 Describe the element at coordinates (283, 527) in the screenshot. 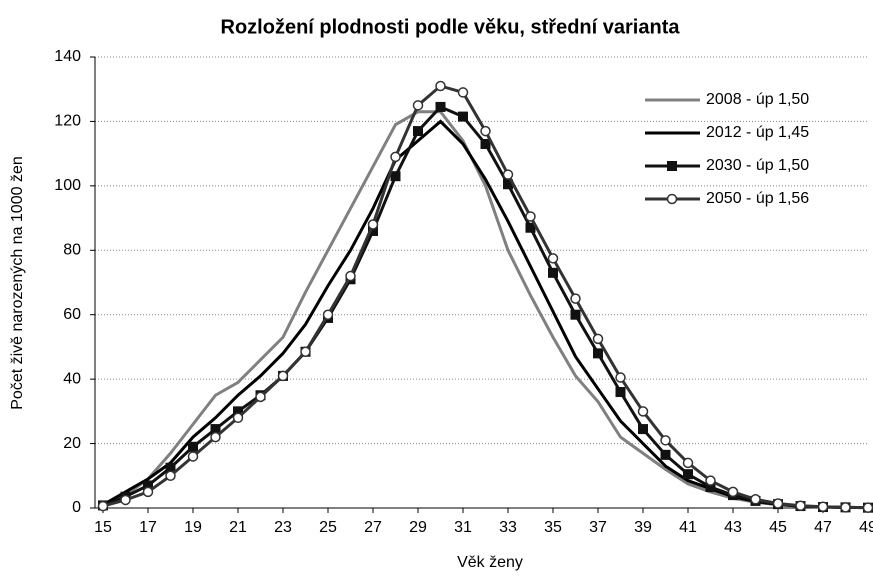

I see `x-tick-label: 23` at that location.